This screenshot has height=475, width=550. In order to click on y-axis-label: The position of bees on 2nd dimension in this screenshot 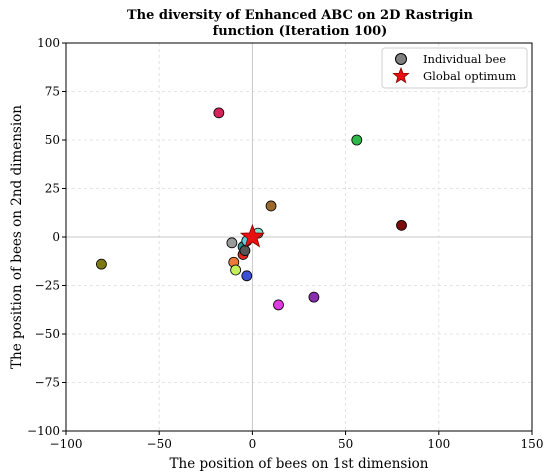, I will do `click(17, 237)`.